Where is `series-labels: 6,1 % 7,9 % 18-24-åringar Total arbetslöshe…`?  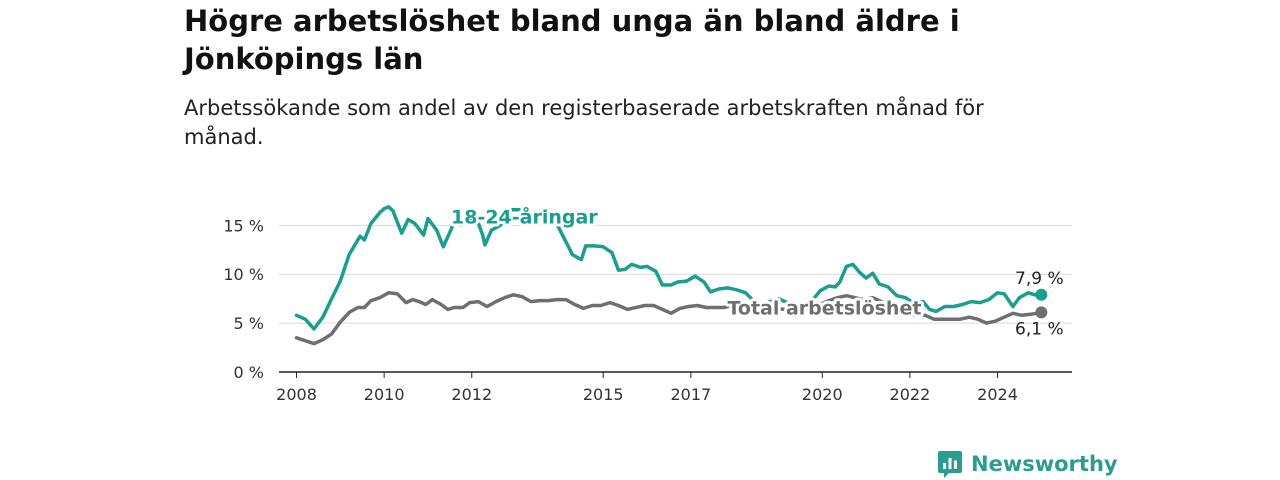 series-labels: 6,1 % 7,9 % 18-24-åringar Total arbetslöshe… is located at coordinates (756, 270).